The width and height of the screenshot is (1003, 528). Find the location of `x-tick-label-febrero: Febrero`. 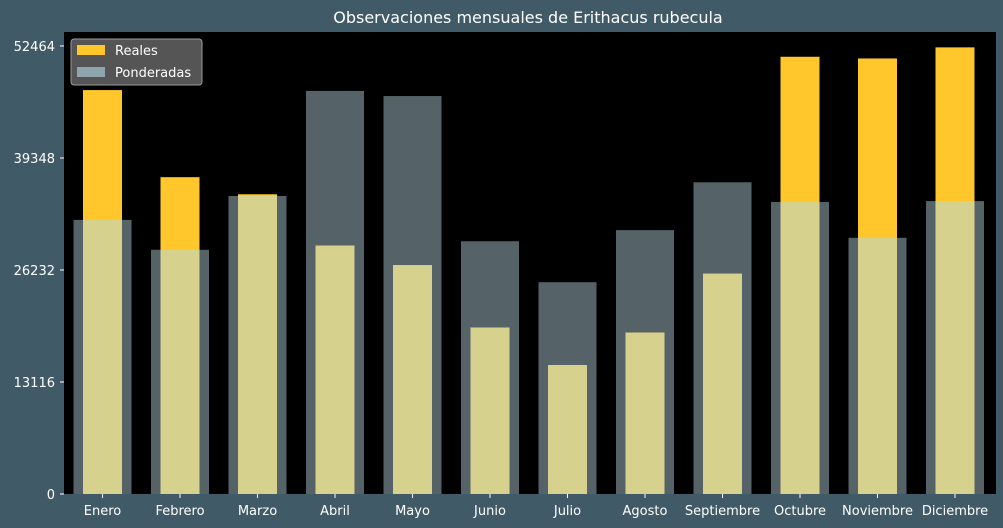

x-tick-label-febrero: Febrero is located at coordinates (179, 511).